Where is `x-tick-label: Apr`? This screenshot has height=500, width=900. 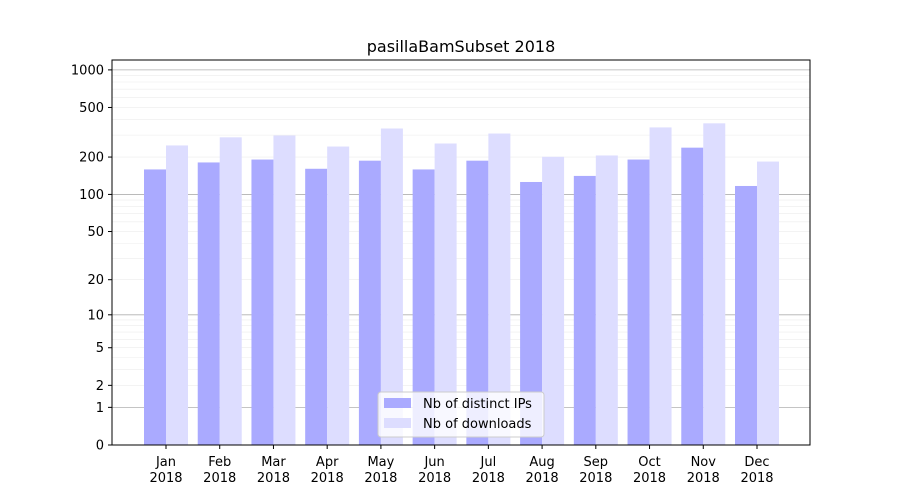 x-tick-label: Apr is located at coordinates (327, 462).